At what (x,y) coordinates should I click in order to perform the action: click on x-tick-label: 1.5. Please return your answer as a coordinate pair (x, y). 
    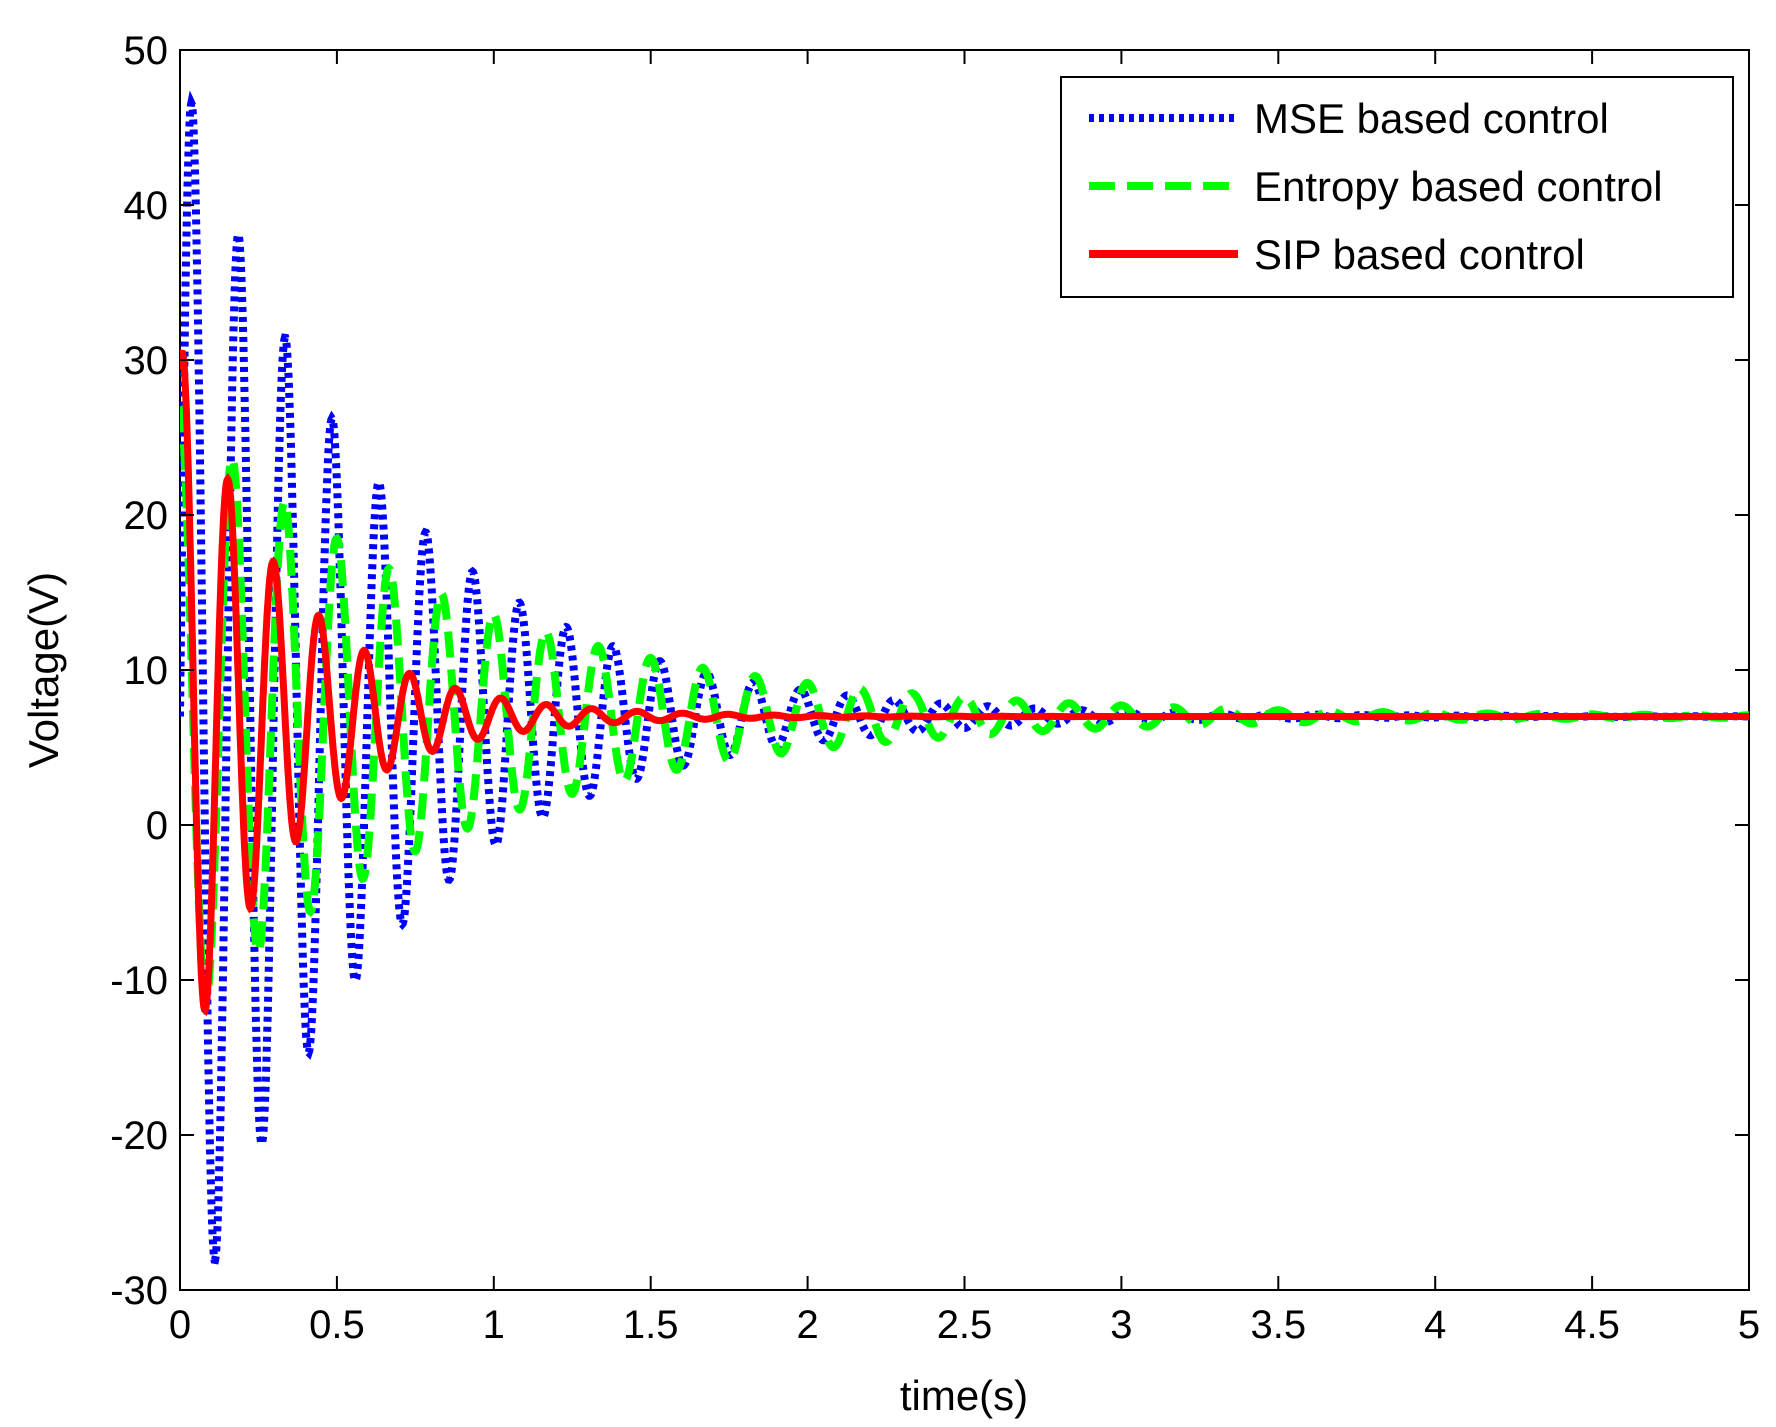
    Looking at the image, I should click on (651, 1325).